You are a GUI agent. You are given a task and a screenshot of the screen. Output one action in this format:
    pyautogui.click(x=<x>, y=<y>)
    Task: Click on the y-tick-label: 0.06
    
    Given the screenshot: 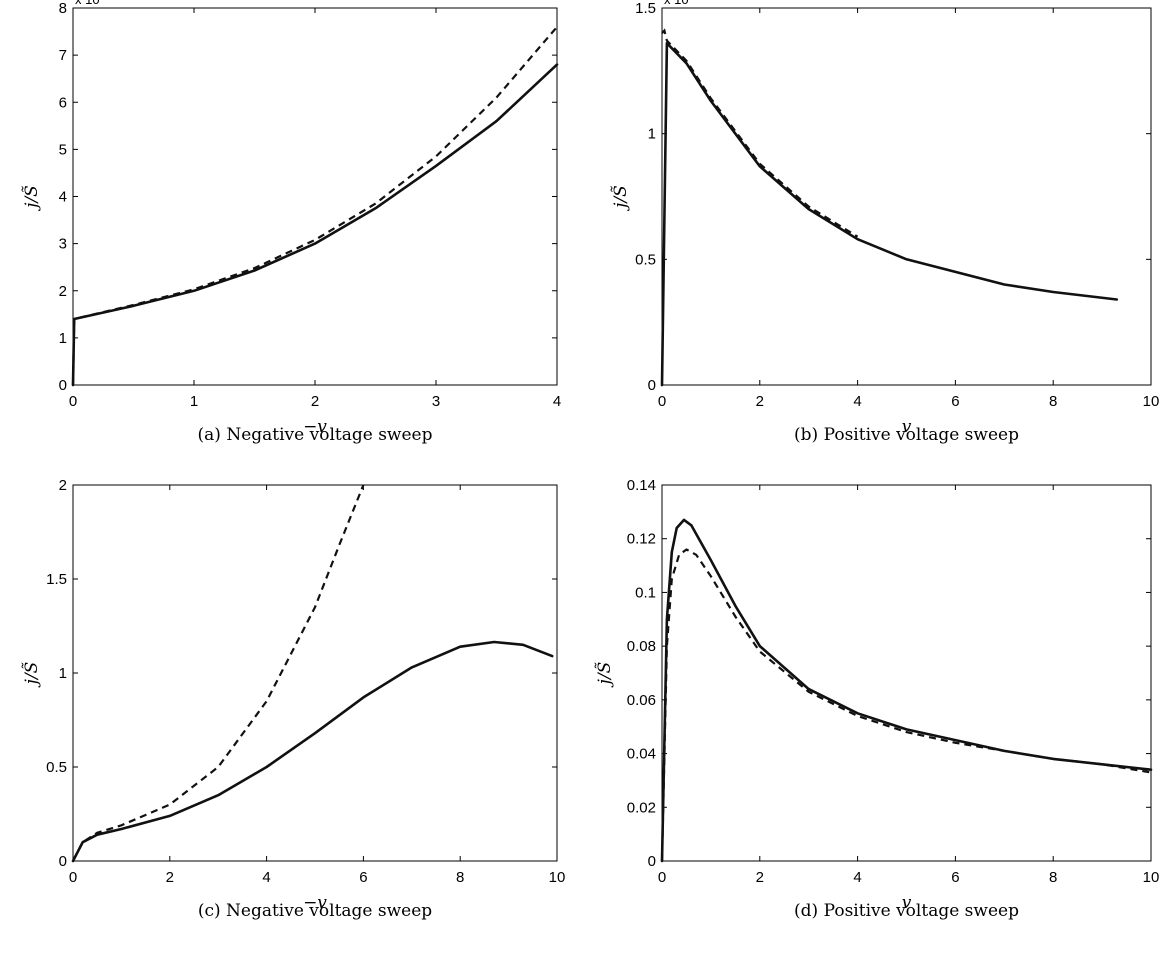 What is the action you would take?
    pyautogui.click(x=641, y=700)
    